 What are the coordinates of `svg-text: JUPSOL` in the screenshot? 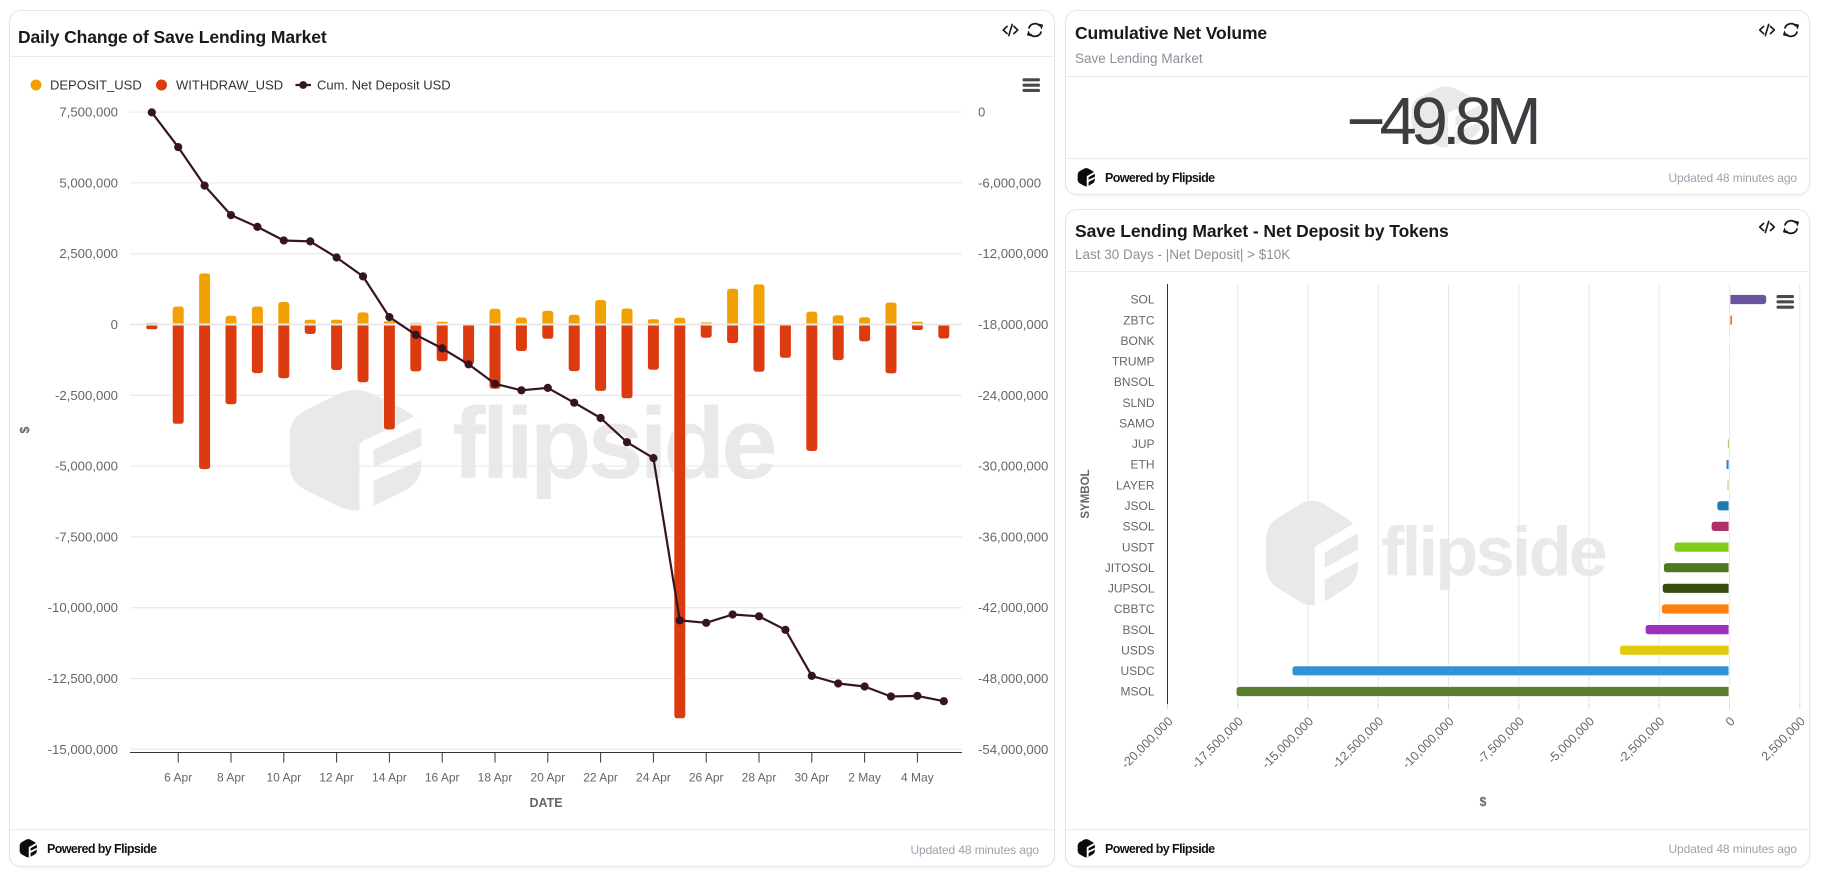 It's located at (1131, 589).